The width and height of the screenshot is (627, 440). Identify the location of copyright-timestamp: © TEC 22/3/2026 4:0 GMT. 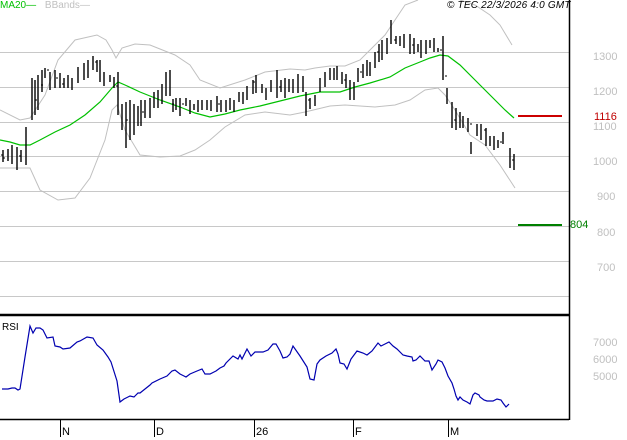
(509, 5).